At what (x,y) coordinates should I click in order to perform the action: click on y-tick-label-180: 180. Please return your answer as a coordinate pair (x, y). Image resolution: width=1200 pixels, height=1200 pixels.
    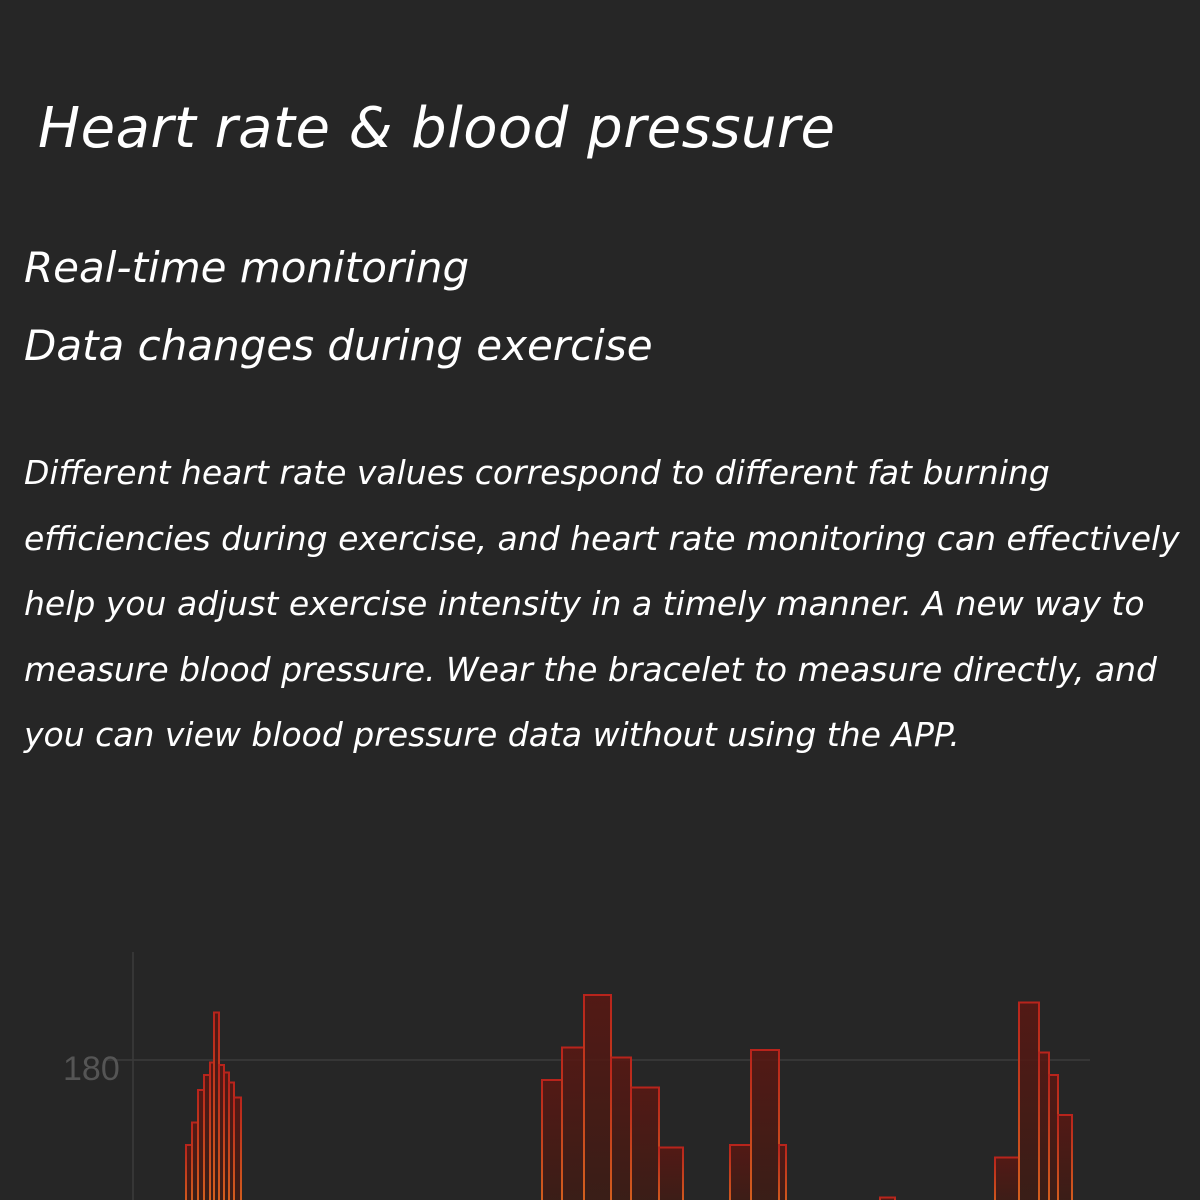
    Looking at the image, I should click on (91, 1069).